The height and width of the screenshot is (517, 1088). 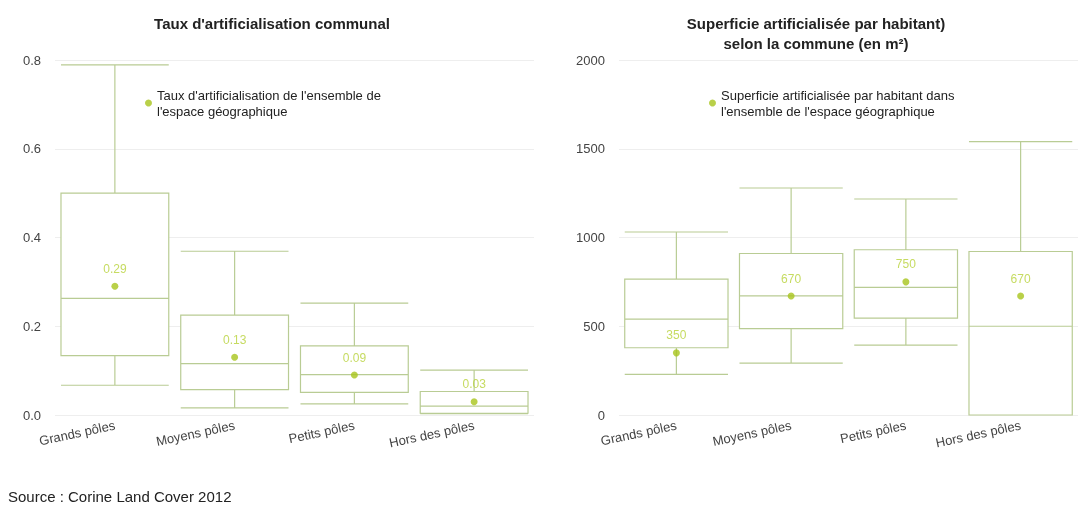 I want to click on legend-label: Taux d'artificialisation de l'ensemble de l'espace géographique, so click(x=271, y=103).